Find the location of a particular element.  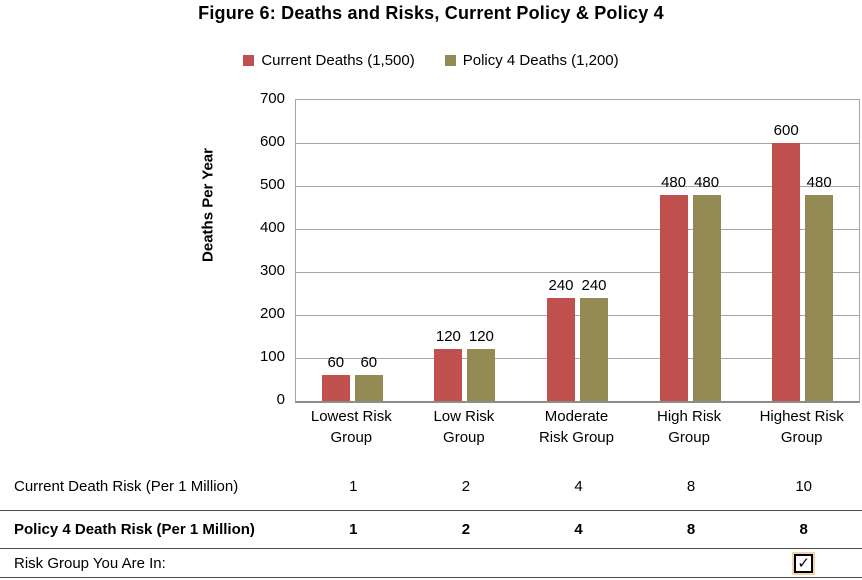

legend-item-1: Policy 4 Deaths (1,200) is located at coordinates (531, 60).